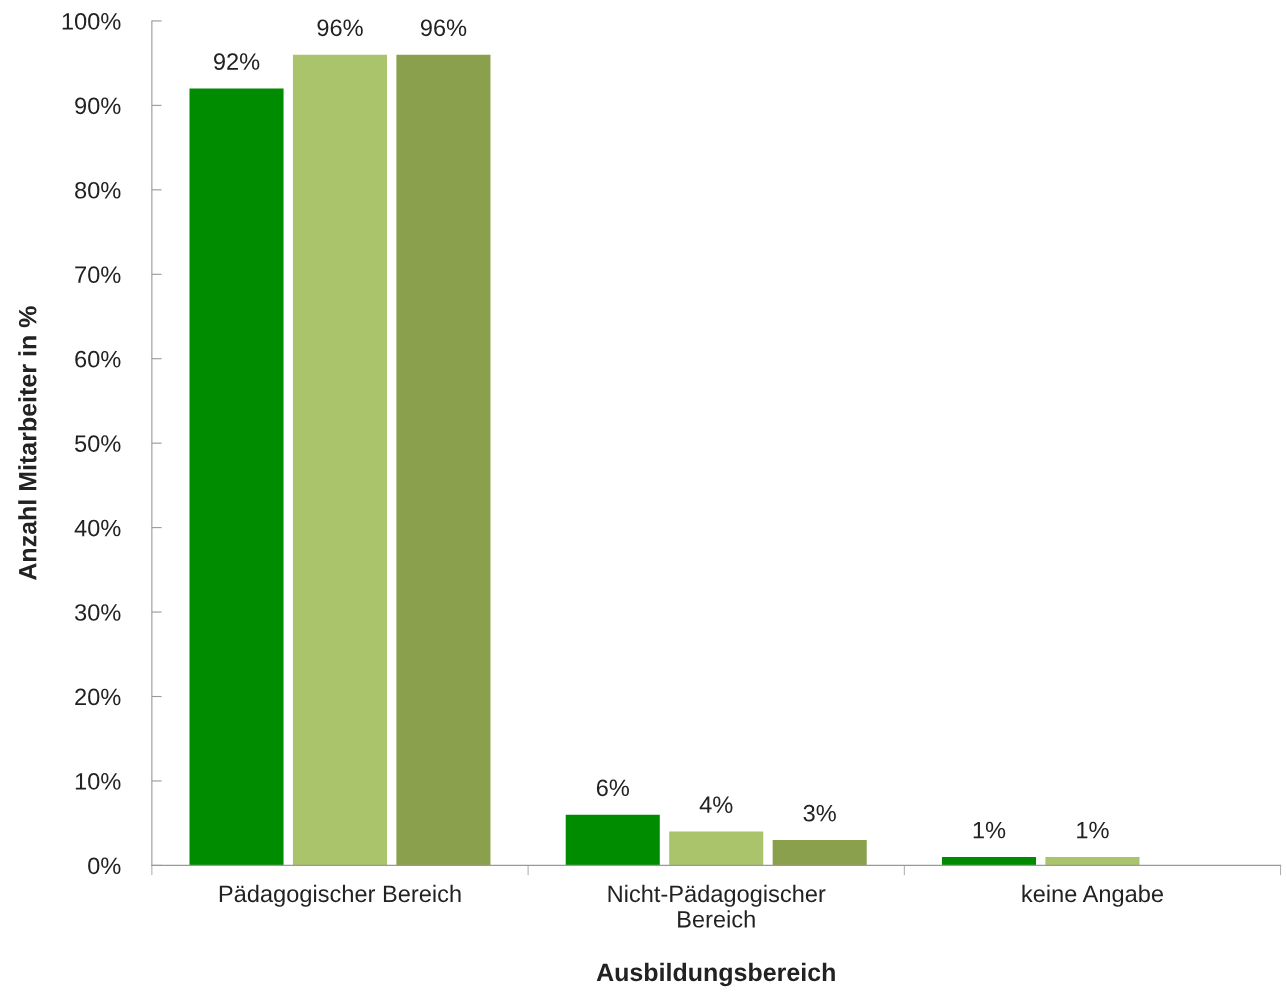 The width and height of the screenshot is (1287, 997). I want to click on y-axis-title: Anzahl Mitarbeiter in %, so click(27, 443).